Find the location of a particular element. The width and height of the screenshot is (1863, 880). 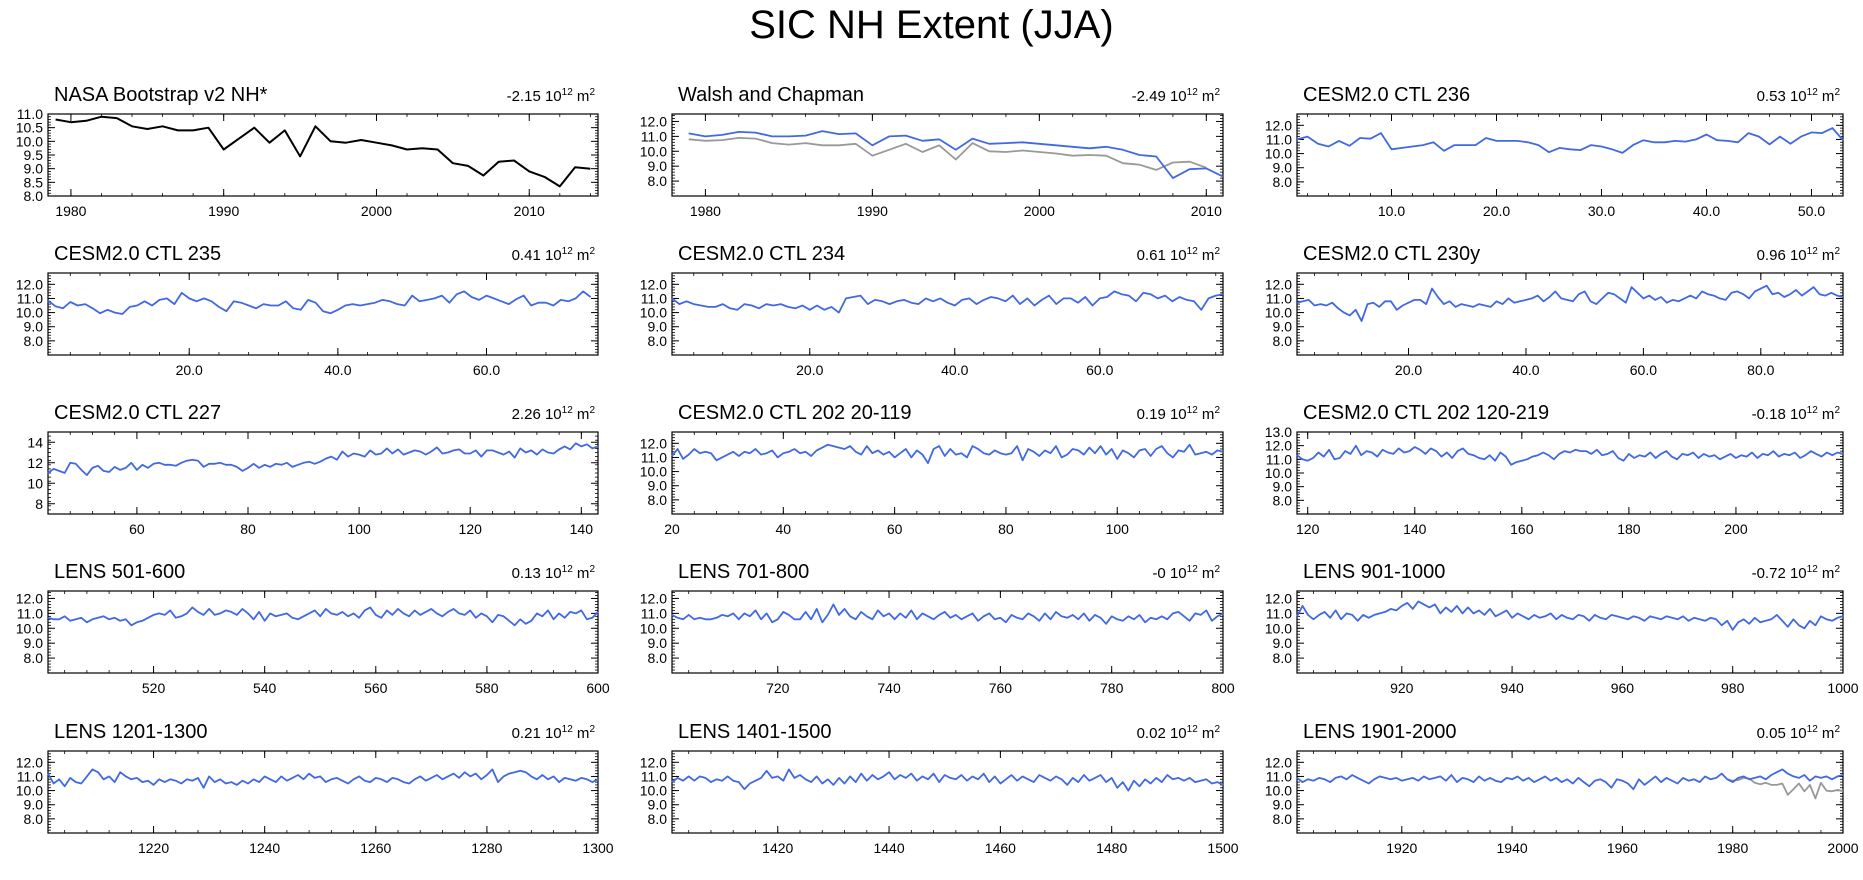

x-tick-label: 720 is located at coordinates (778, 688).